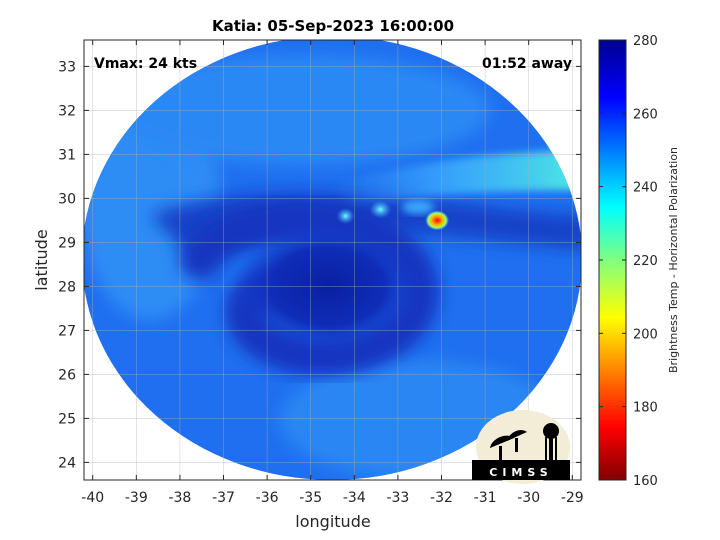 The width and height of the screenshot is (720, 540). Describe the element at coordinates (397, 498) in the screenshot. I see `x-tick-label: -33` at that location.